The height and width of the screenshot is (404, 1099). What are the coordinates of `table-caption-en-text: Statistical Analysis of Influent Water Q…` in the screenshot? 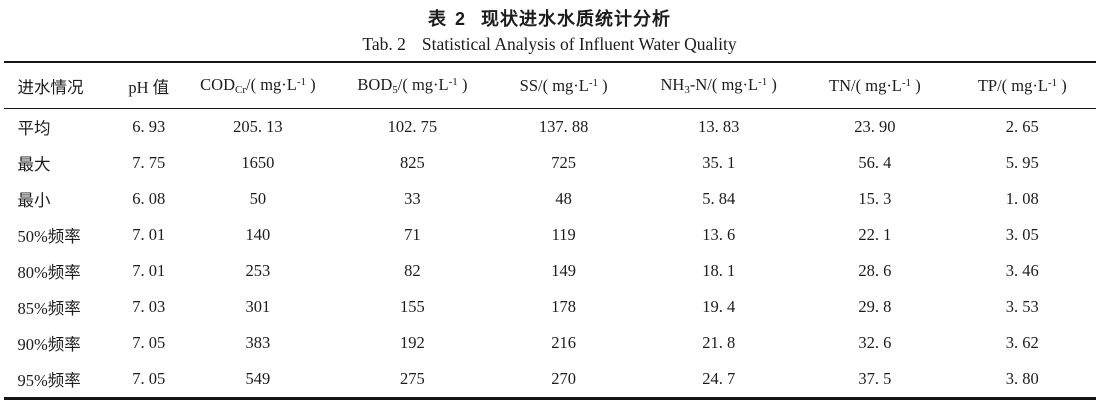 It's located at (579, 44).